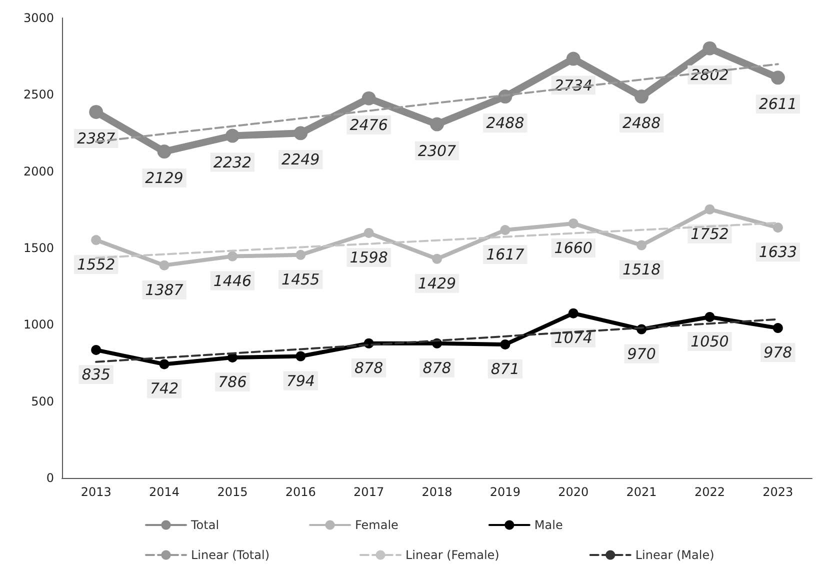 The height and width of the screenshot is (578, 832). What do you see at coordinates (38, 248) in the screenshot?
I see `y-tick-label: 1500` at bounding box center [38, 248].